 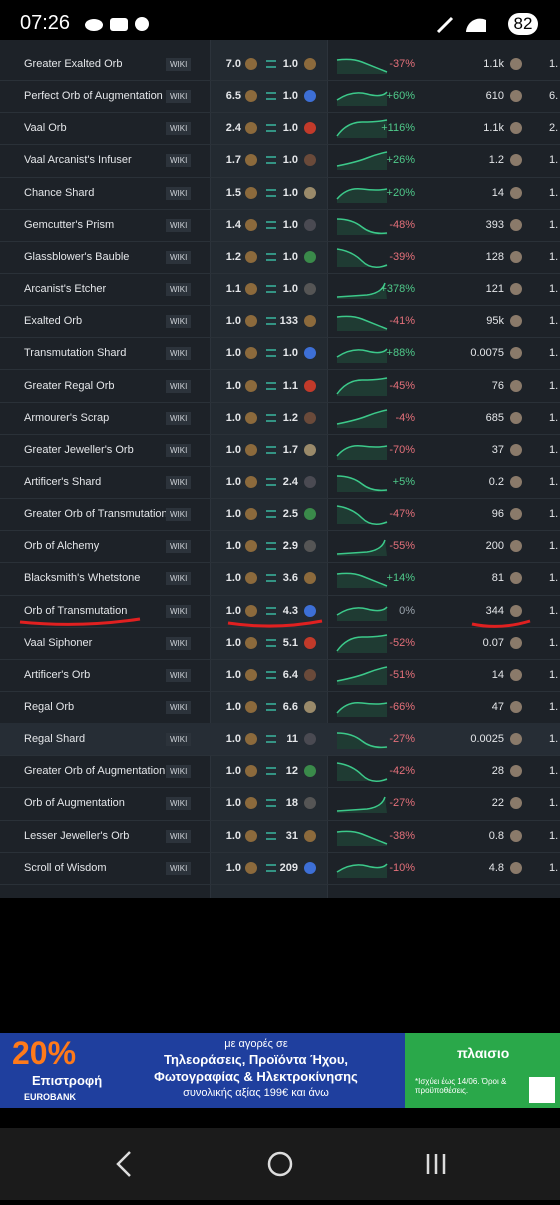 I want to click on change: -55%, so click(x=402, y=546).